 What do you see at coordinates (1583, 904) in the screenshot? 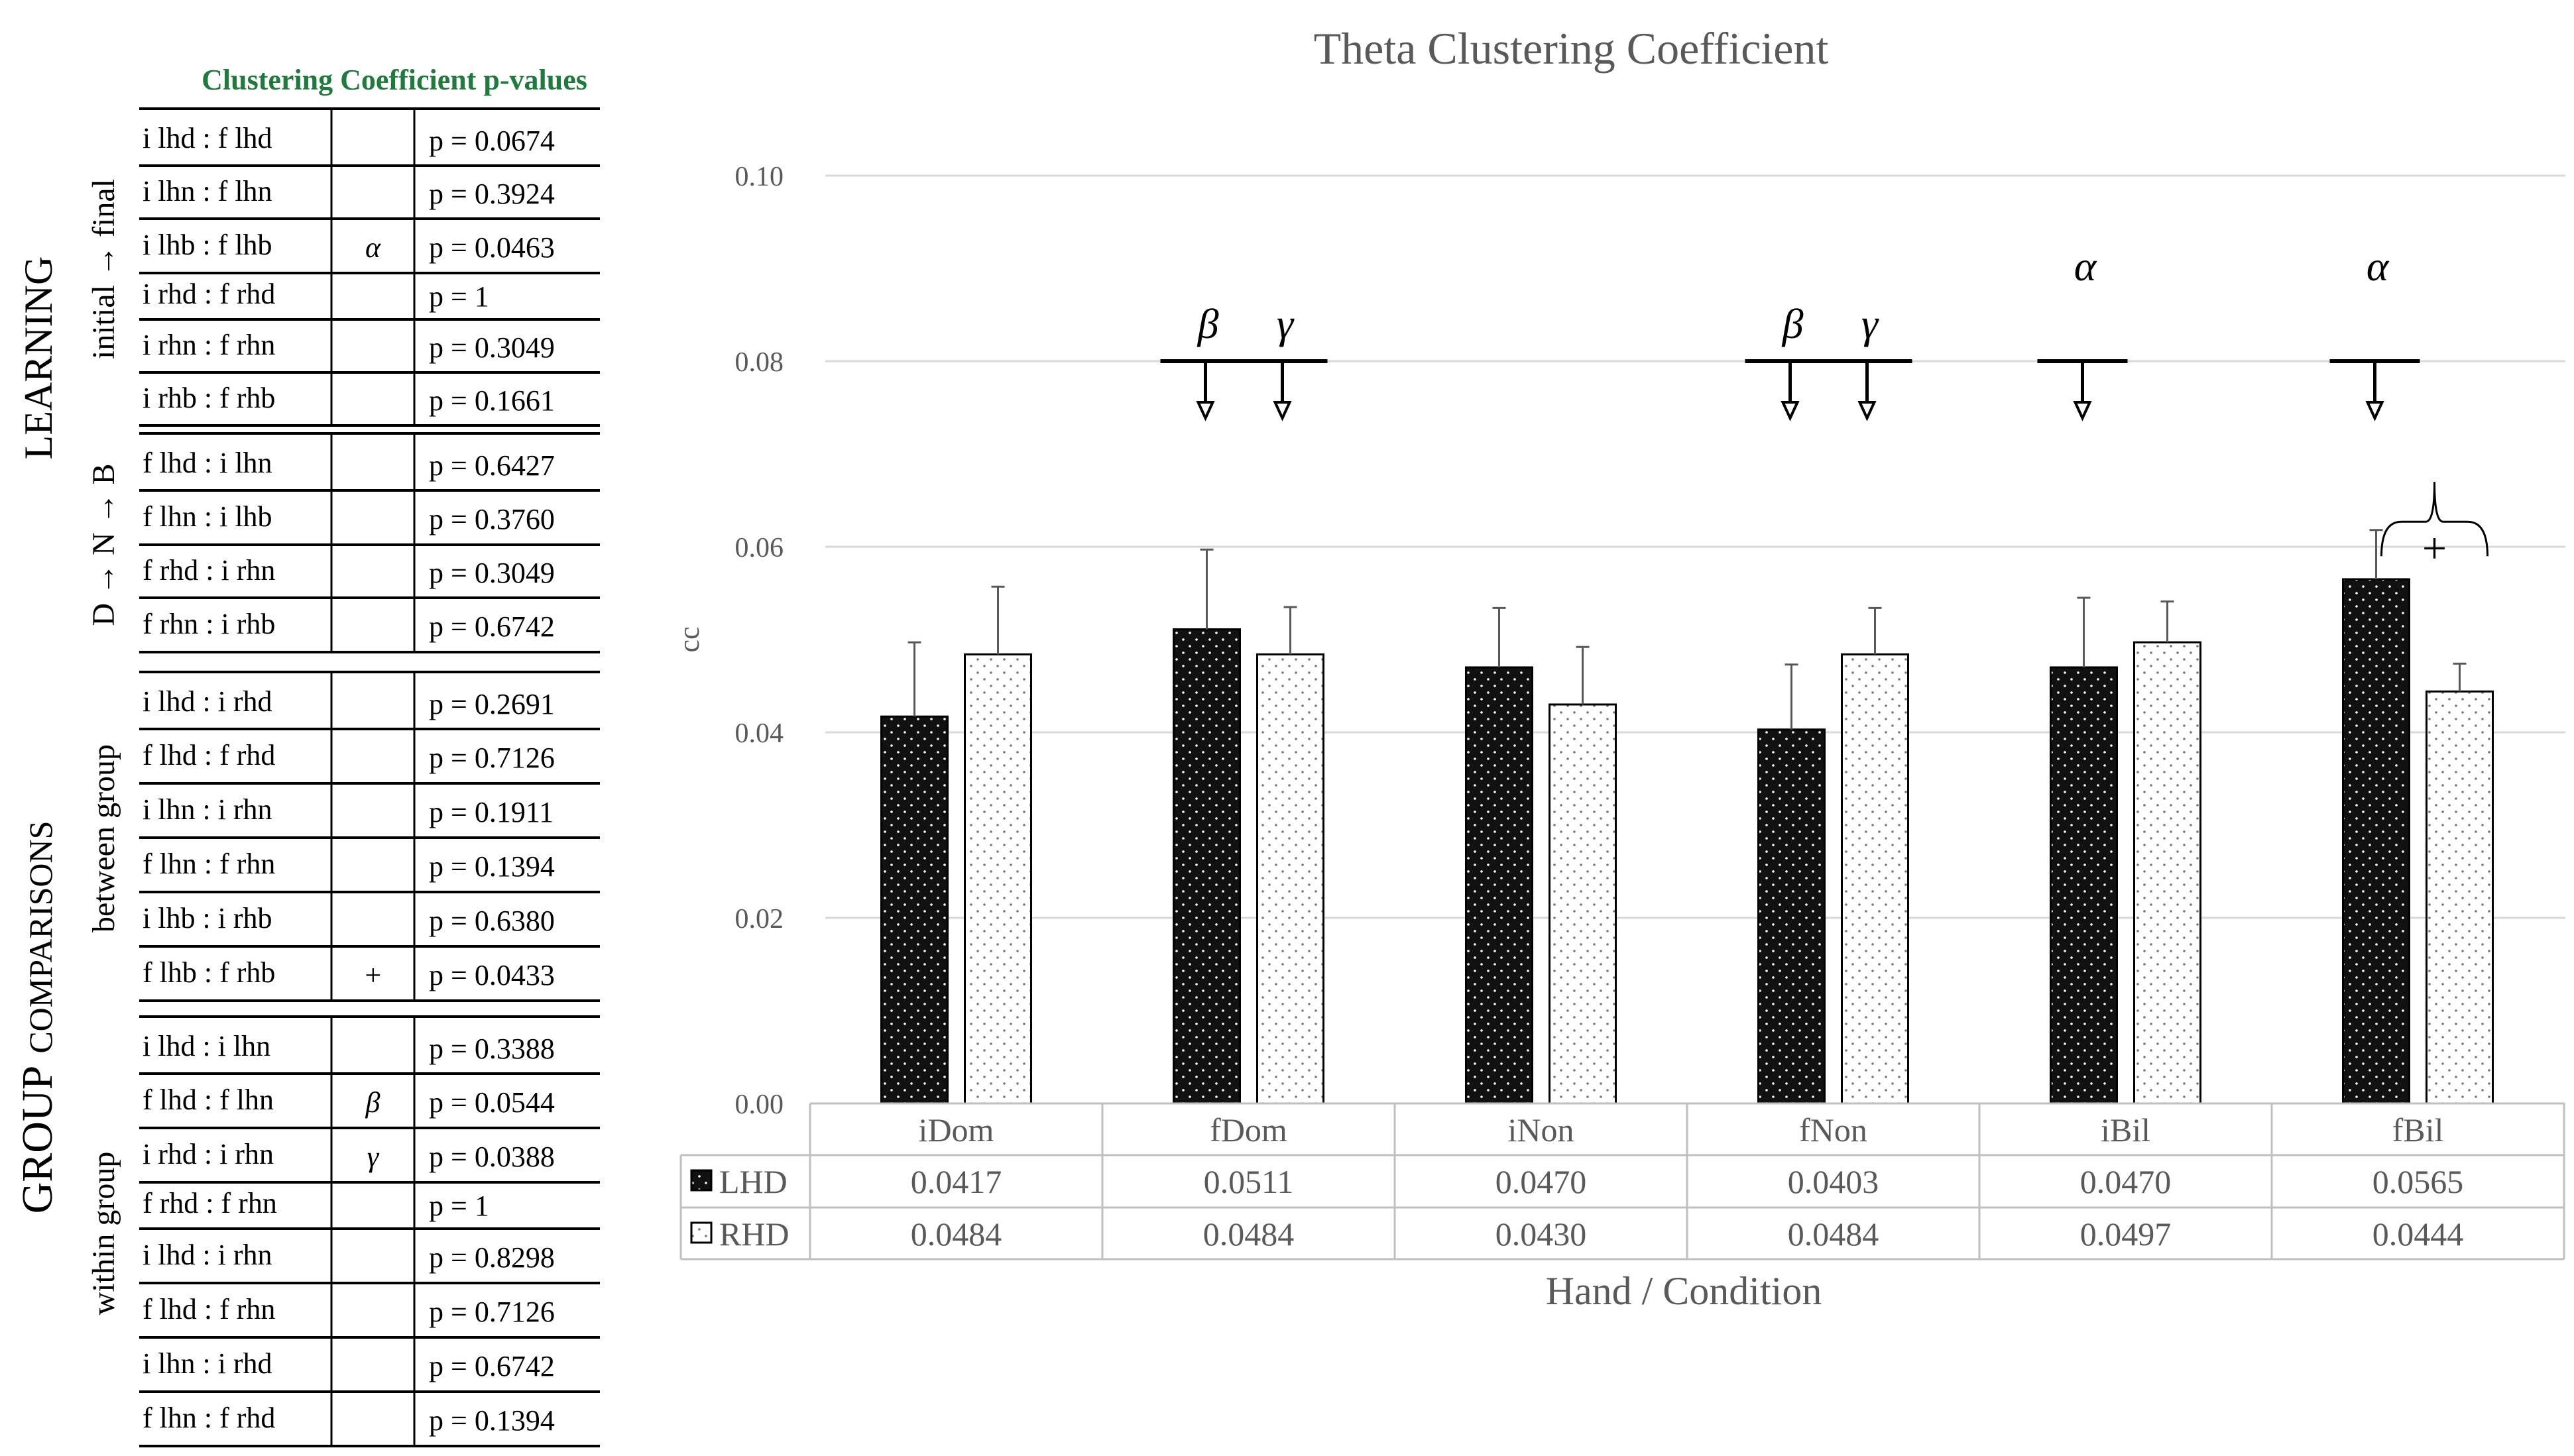
I see `bar-rhd-iNon` at bounding box center [1583, 904].